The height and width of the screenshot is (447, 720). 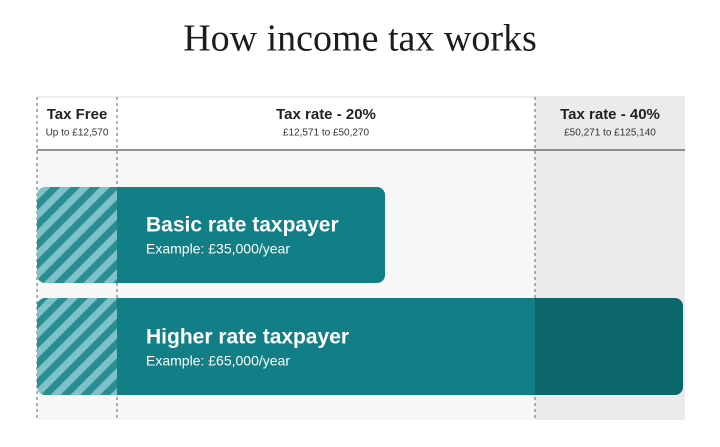 What do you see at coordinates (326, 133) in the screenshot?
I see `band-range: £12,571 to £50,270` at bounding box center [326, 133].